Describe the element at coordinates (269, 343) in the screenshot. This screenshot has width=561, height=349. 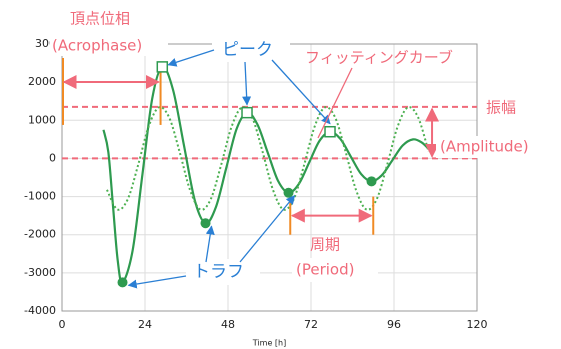
I see `x-axis-label: Time [h]` at that location.